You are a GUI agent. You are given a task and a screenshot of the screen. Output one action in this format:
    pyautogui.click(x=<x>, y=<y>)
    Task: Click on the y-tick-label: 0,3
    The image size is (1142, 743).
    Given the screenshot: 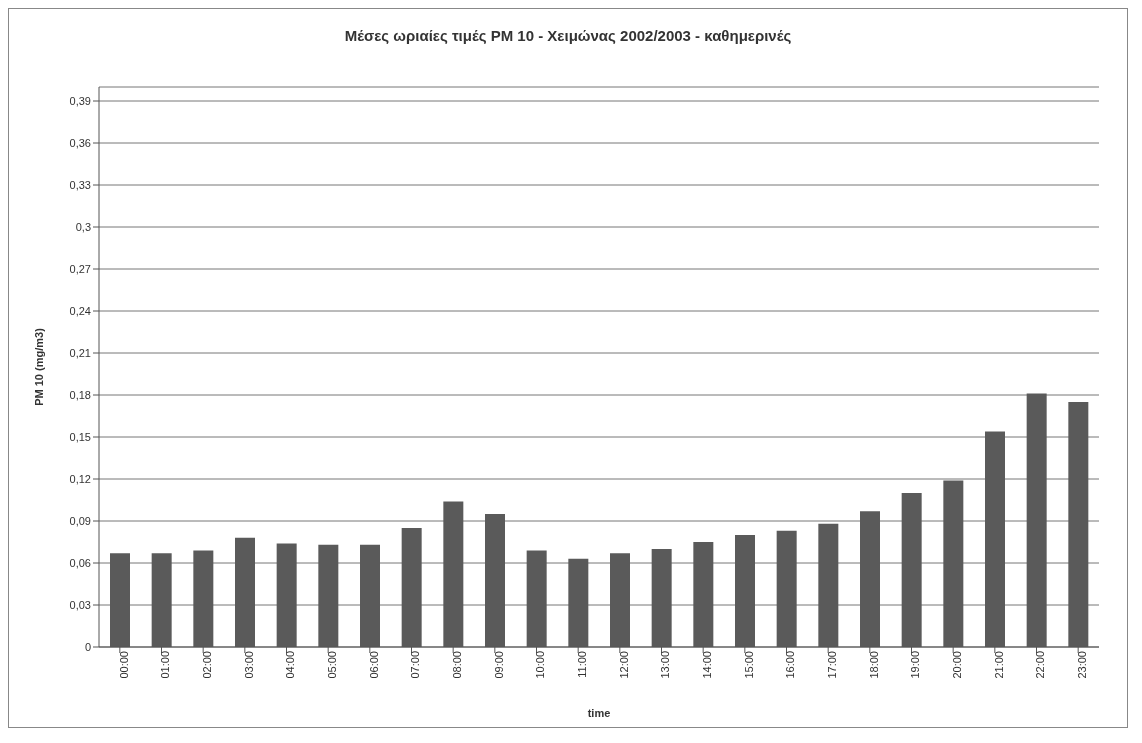 What is the action you would take?
    pyautogui.click(x=83, y=226)
    